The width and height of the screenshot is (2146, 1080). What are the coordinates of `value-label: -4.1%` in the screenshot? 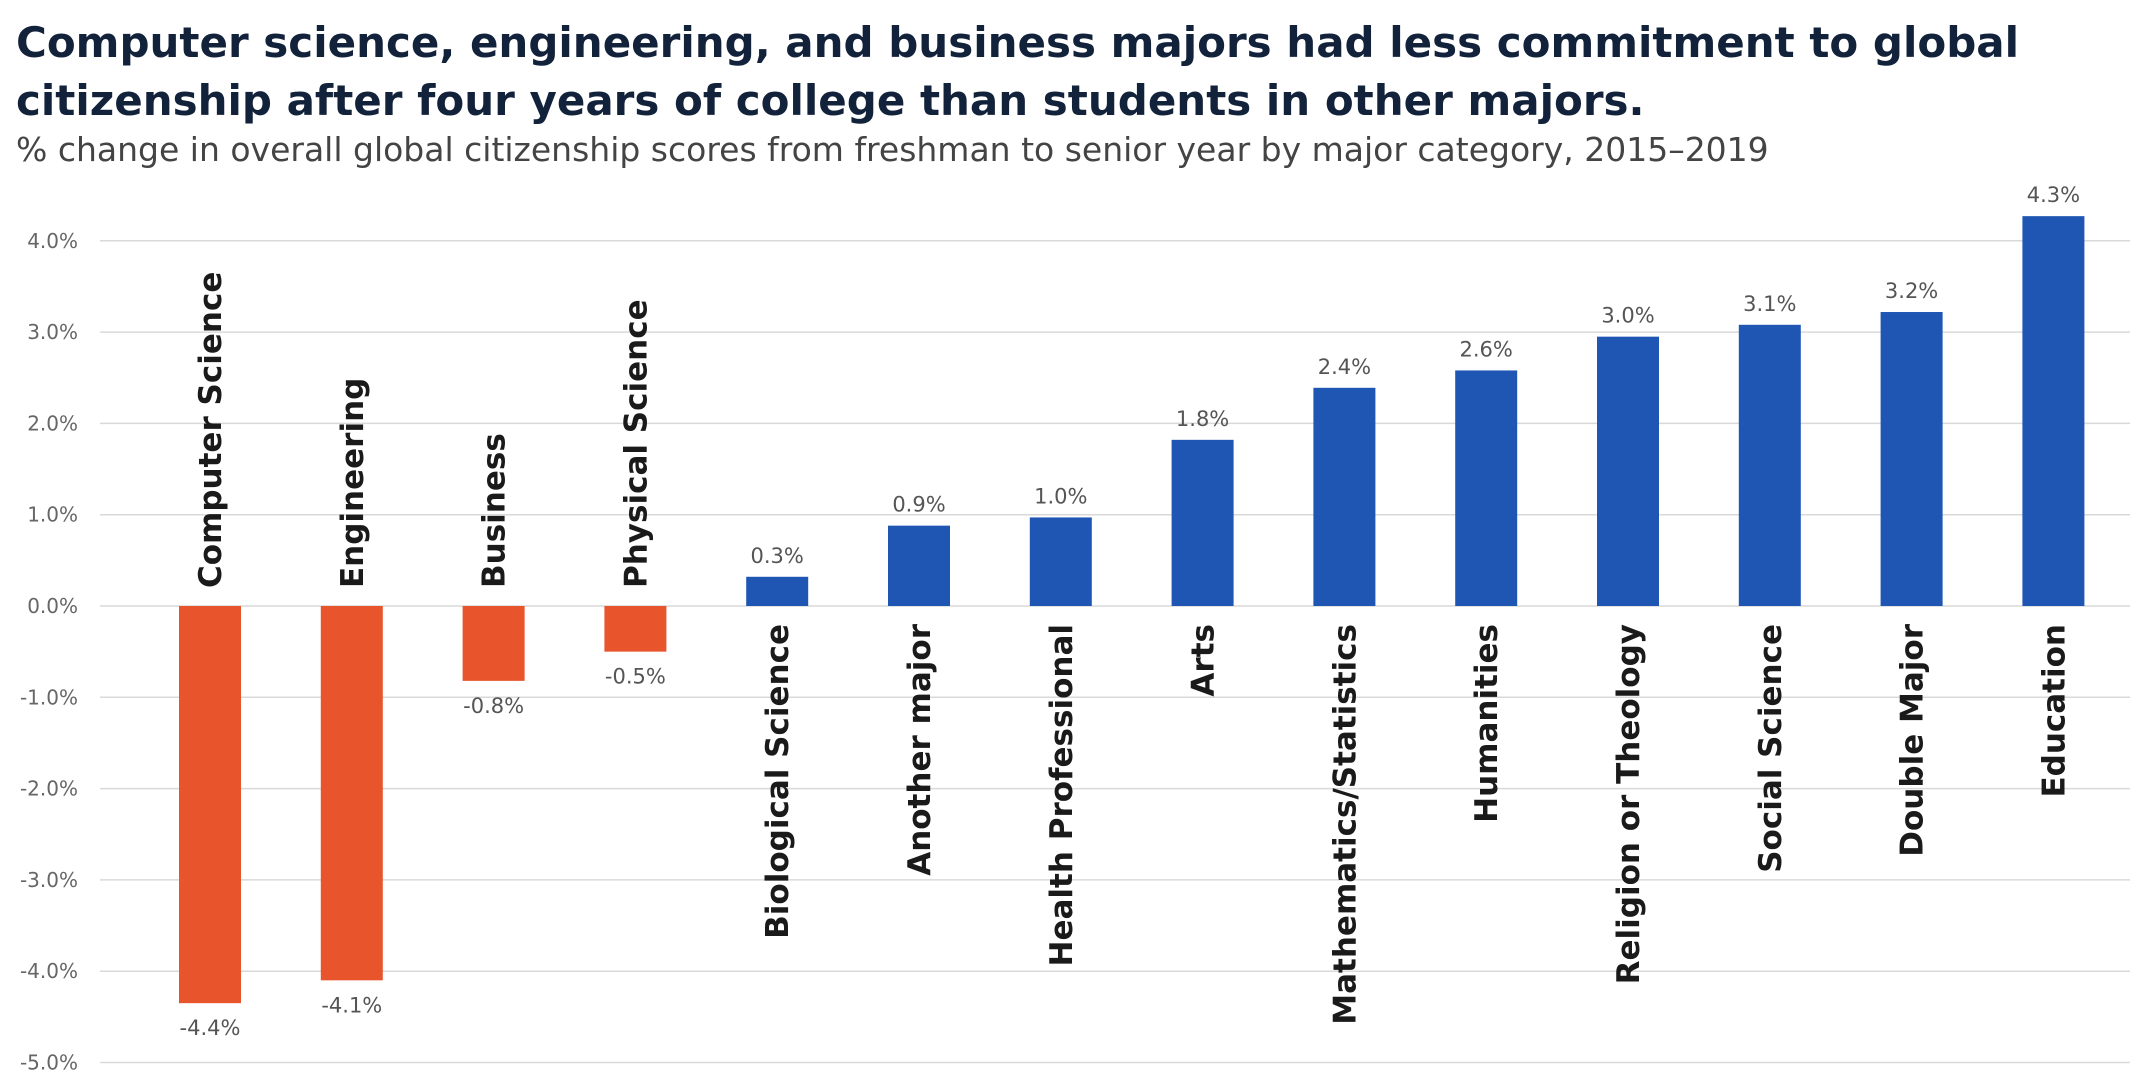 It's located at (351, 1005).